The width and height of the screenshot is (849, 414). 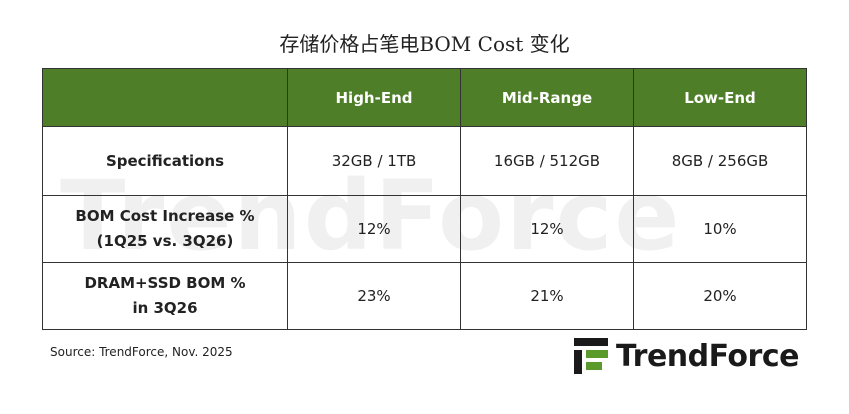 What do you see at coordinates (165, 308) in the screenshot?
I see `row-label-line: in 3Q26` at bounding box center [165, 308].